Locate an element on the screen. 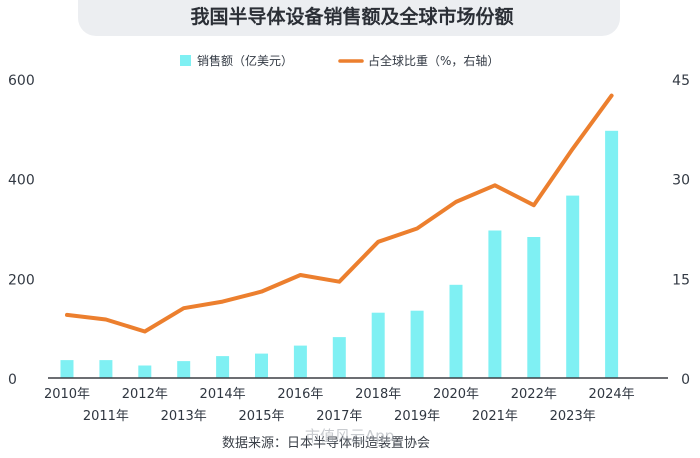 This screenshot has width=700, height=458. right-tick-label: 15 is located at coordinates (681, 280).